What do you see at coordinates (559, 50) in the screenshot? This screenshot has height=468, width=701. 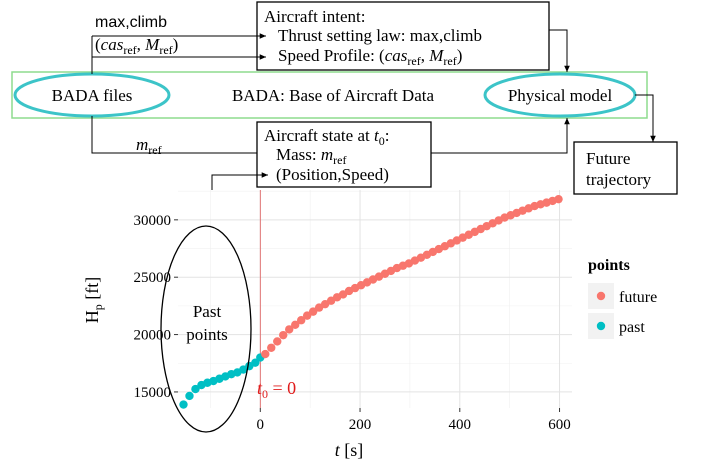 I see `arrow-intent-to-physical` at bounding box center [559, 50].